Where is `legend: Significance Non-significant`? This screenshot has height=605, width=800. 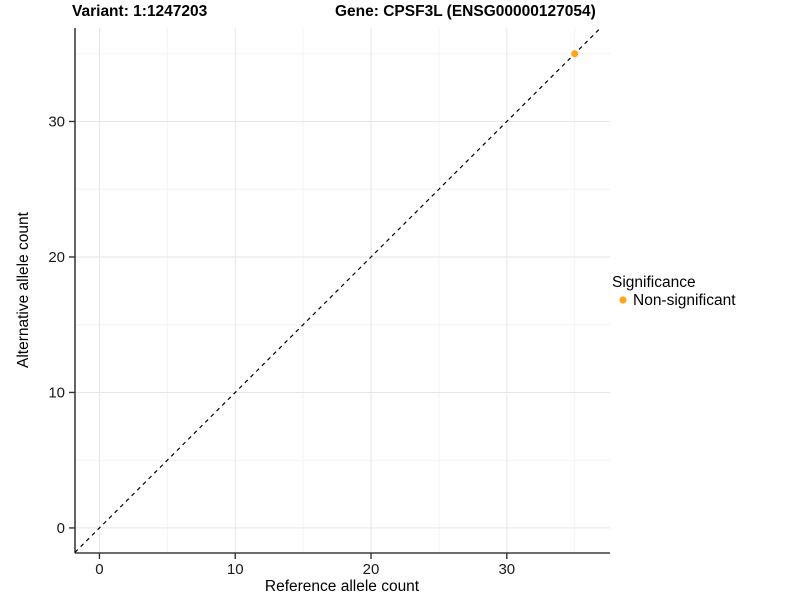 legend: Significance Non-significant is located at coordinates (674, 291).